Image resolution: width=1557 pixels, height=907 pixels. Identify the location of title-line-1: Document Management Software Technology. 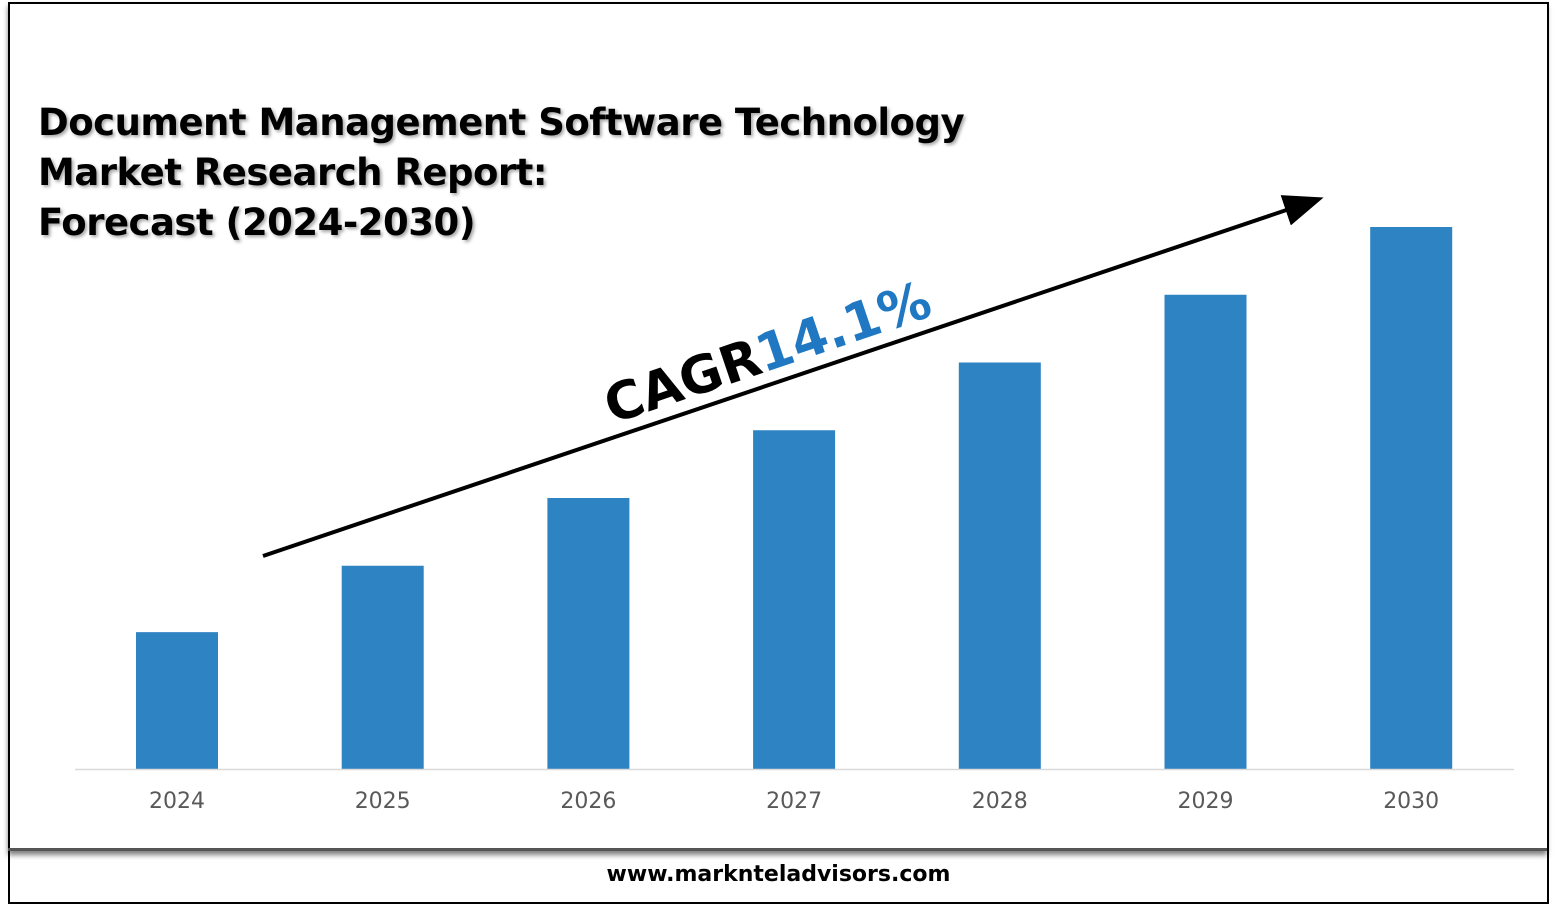
(501, 122).